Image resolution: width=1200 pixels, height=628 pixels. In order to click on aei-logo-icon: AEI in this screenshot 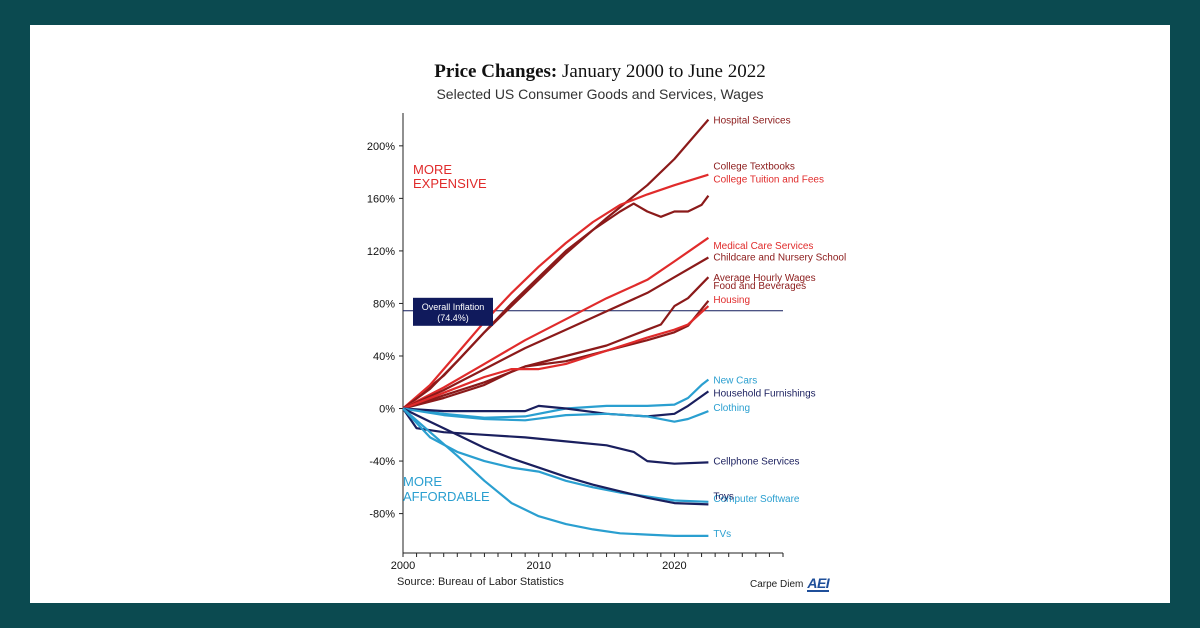, I will do `click(818, 583)`.